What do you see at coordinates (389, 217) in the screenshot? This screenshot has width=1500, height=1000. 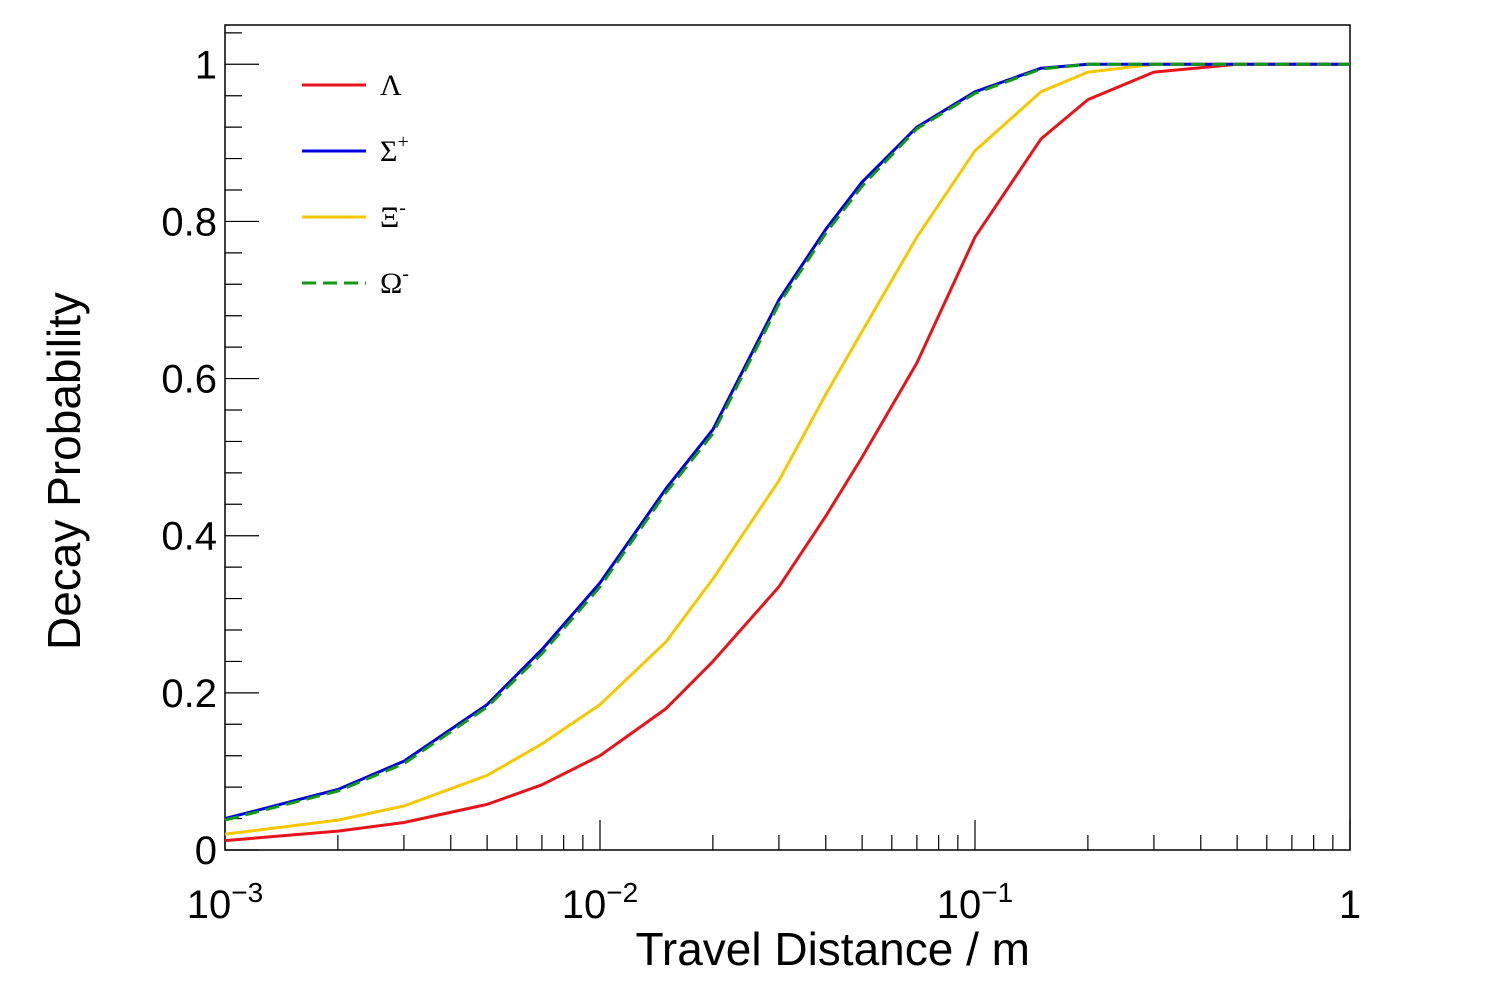 I see `legend-symbol: Ξ` at bounding box center [389, 217].